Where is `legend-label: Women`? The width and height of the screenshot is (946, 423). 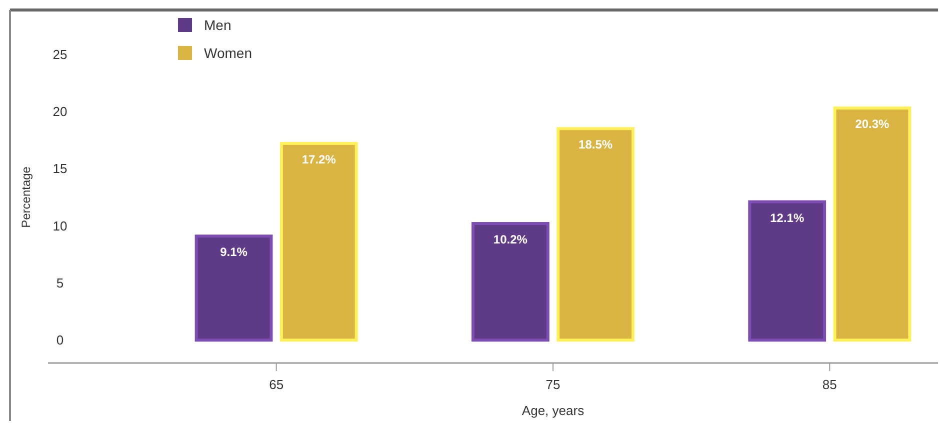
legend-label: Women is located at coordinates (228, 53).